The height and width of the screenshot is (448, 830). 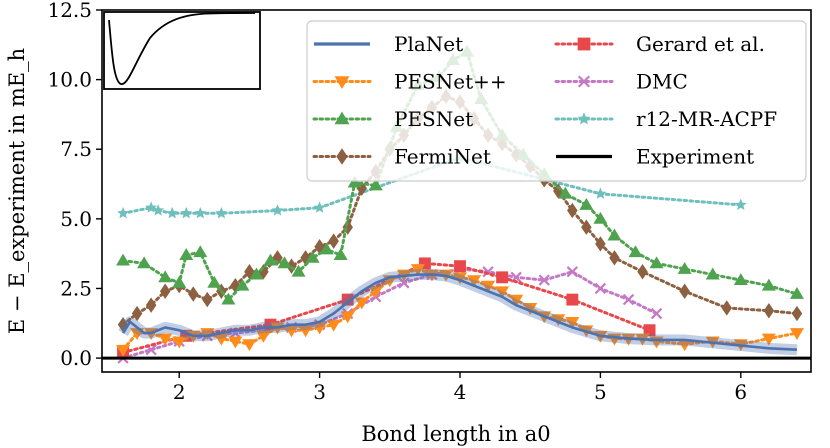 What do you see at coordinates (600, 392) in the screenshot?
I see `x-tick-label: 5` at bounding box center [600, 392].